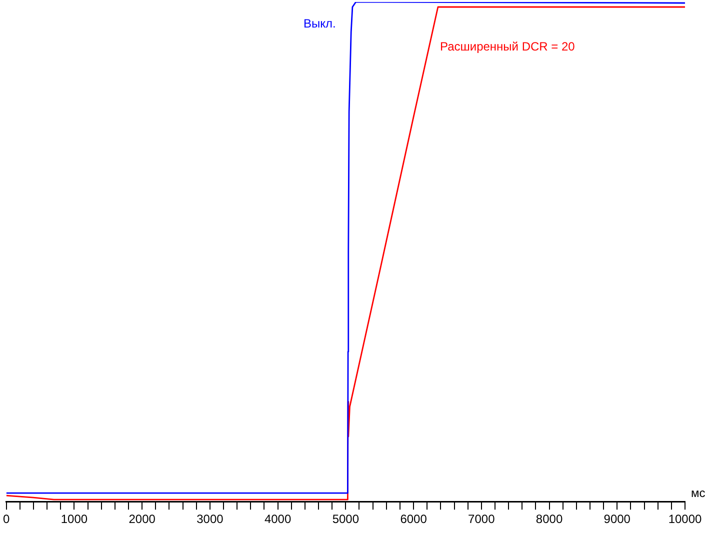  Describe the element at coordinates (685, 519) in the screenshot. I see `x-tick-label: 10000` at that location.